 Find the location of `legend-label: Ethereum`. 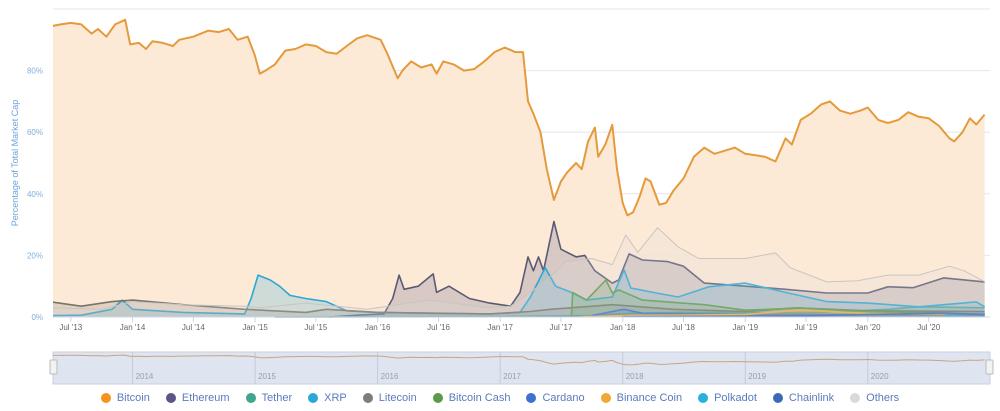

legend-label: Ethereum is located at coordinates (205, 398).